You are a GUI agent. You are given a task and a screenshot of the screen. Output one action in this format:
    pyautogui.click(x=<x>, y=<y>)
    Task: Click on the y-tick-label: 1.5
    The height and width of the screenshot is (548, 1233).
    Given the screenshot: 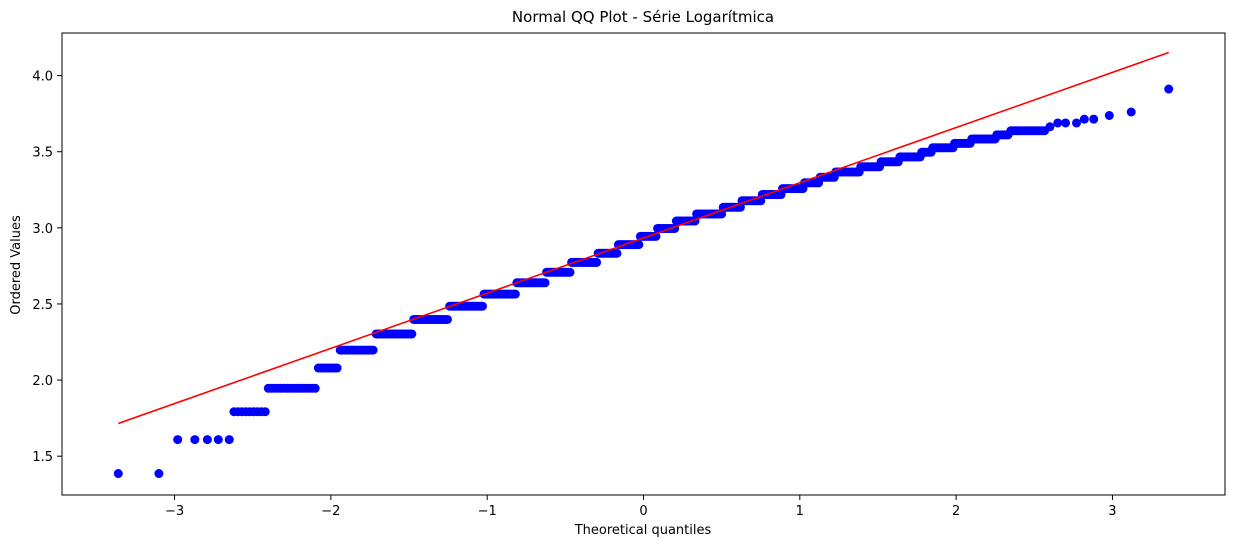 What is the action you would take?
    pyautogui.click(x=42, y=457)
    